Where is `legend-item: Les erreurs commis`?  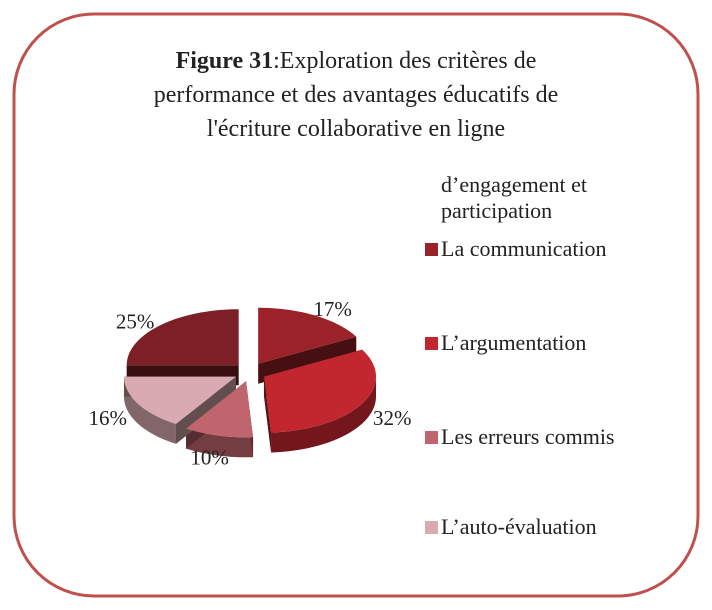
legend-item: Les erreurs commis is located at coordinates (520, 437).